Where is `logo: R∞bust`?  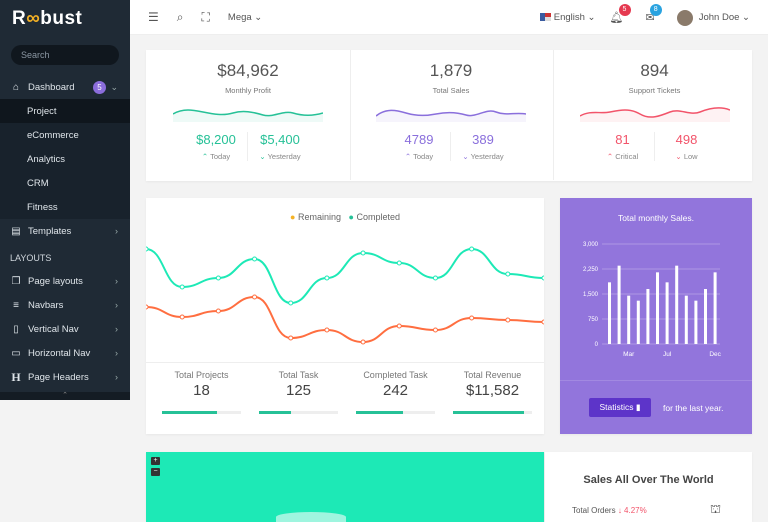 logo: R∞bust is located at coordinates (47, 18).